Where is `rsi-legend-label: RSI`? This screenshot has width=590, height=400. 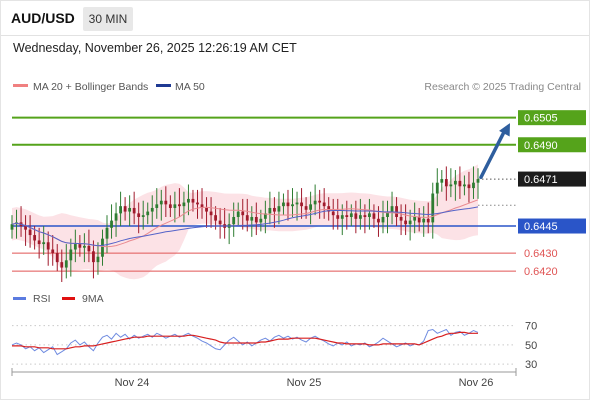
rsi-legend-label: RSI is located at coordinates (42, 299).